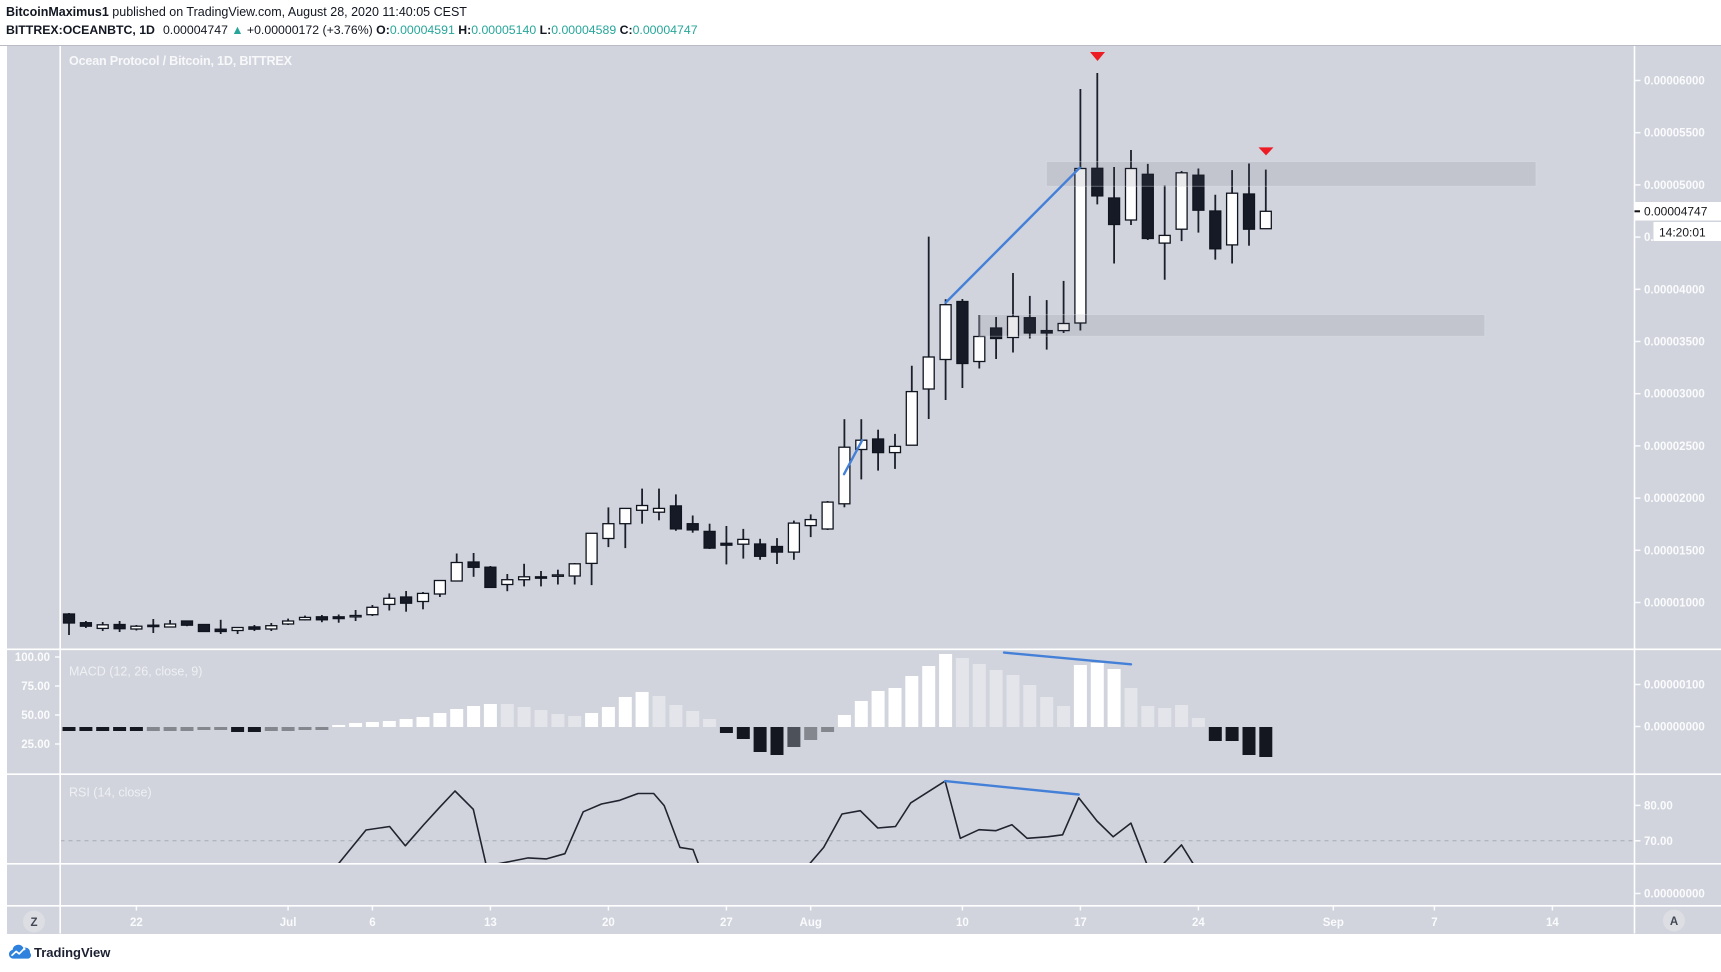 The width and height of the screenshot is (1721, 972). I want to click on svg-text: 0.00001500, so click(1674, 551).